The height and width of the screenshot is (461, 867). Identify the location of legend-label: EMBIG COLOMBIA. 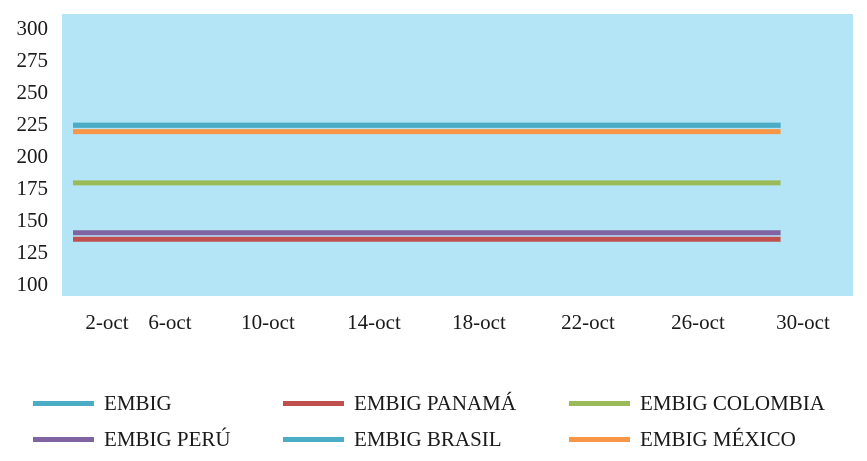
(732, 403).